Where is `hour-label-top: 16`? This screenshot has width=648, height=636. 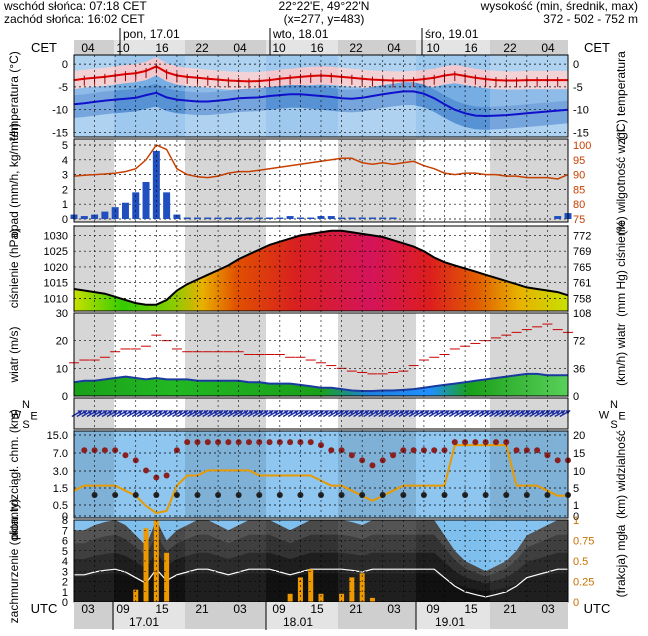
hour-label-top: 16 is located at coordinates (162, 48).